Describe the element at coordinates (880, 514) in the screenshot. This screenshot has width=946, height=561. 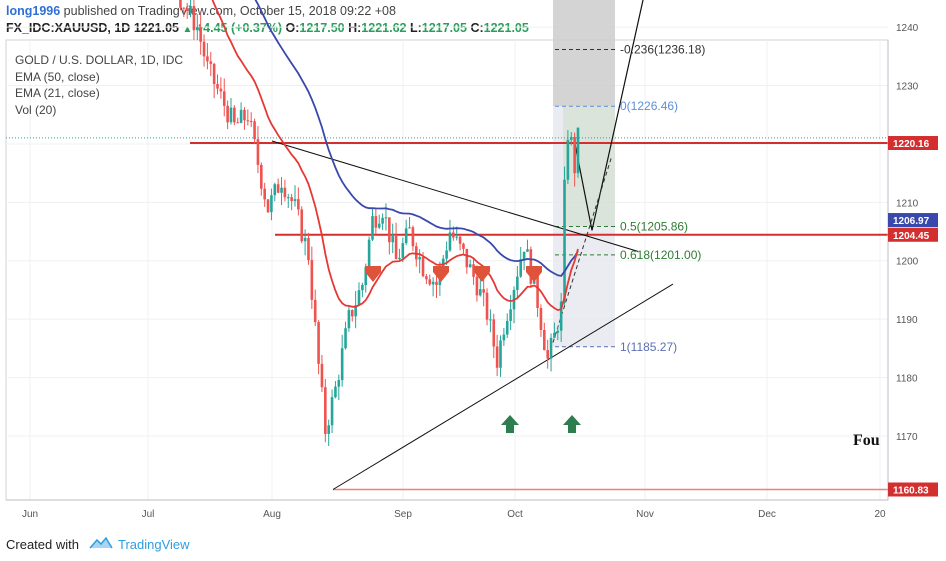
I see `x-tick-label: 20` at that location.